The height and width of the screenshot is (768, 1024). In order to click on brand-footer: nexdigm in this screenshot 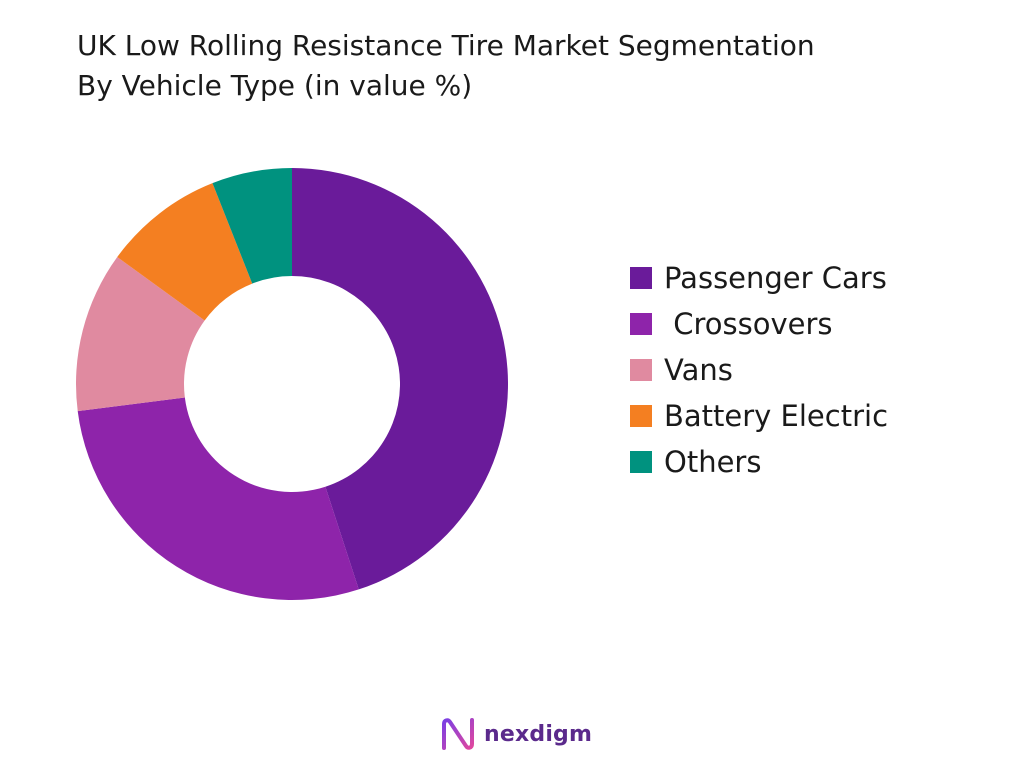, I will do `click(516, 734)`.